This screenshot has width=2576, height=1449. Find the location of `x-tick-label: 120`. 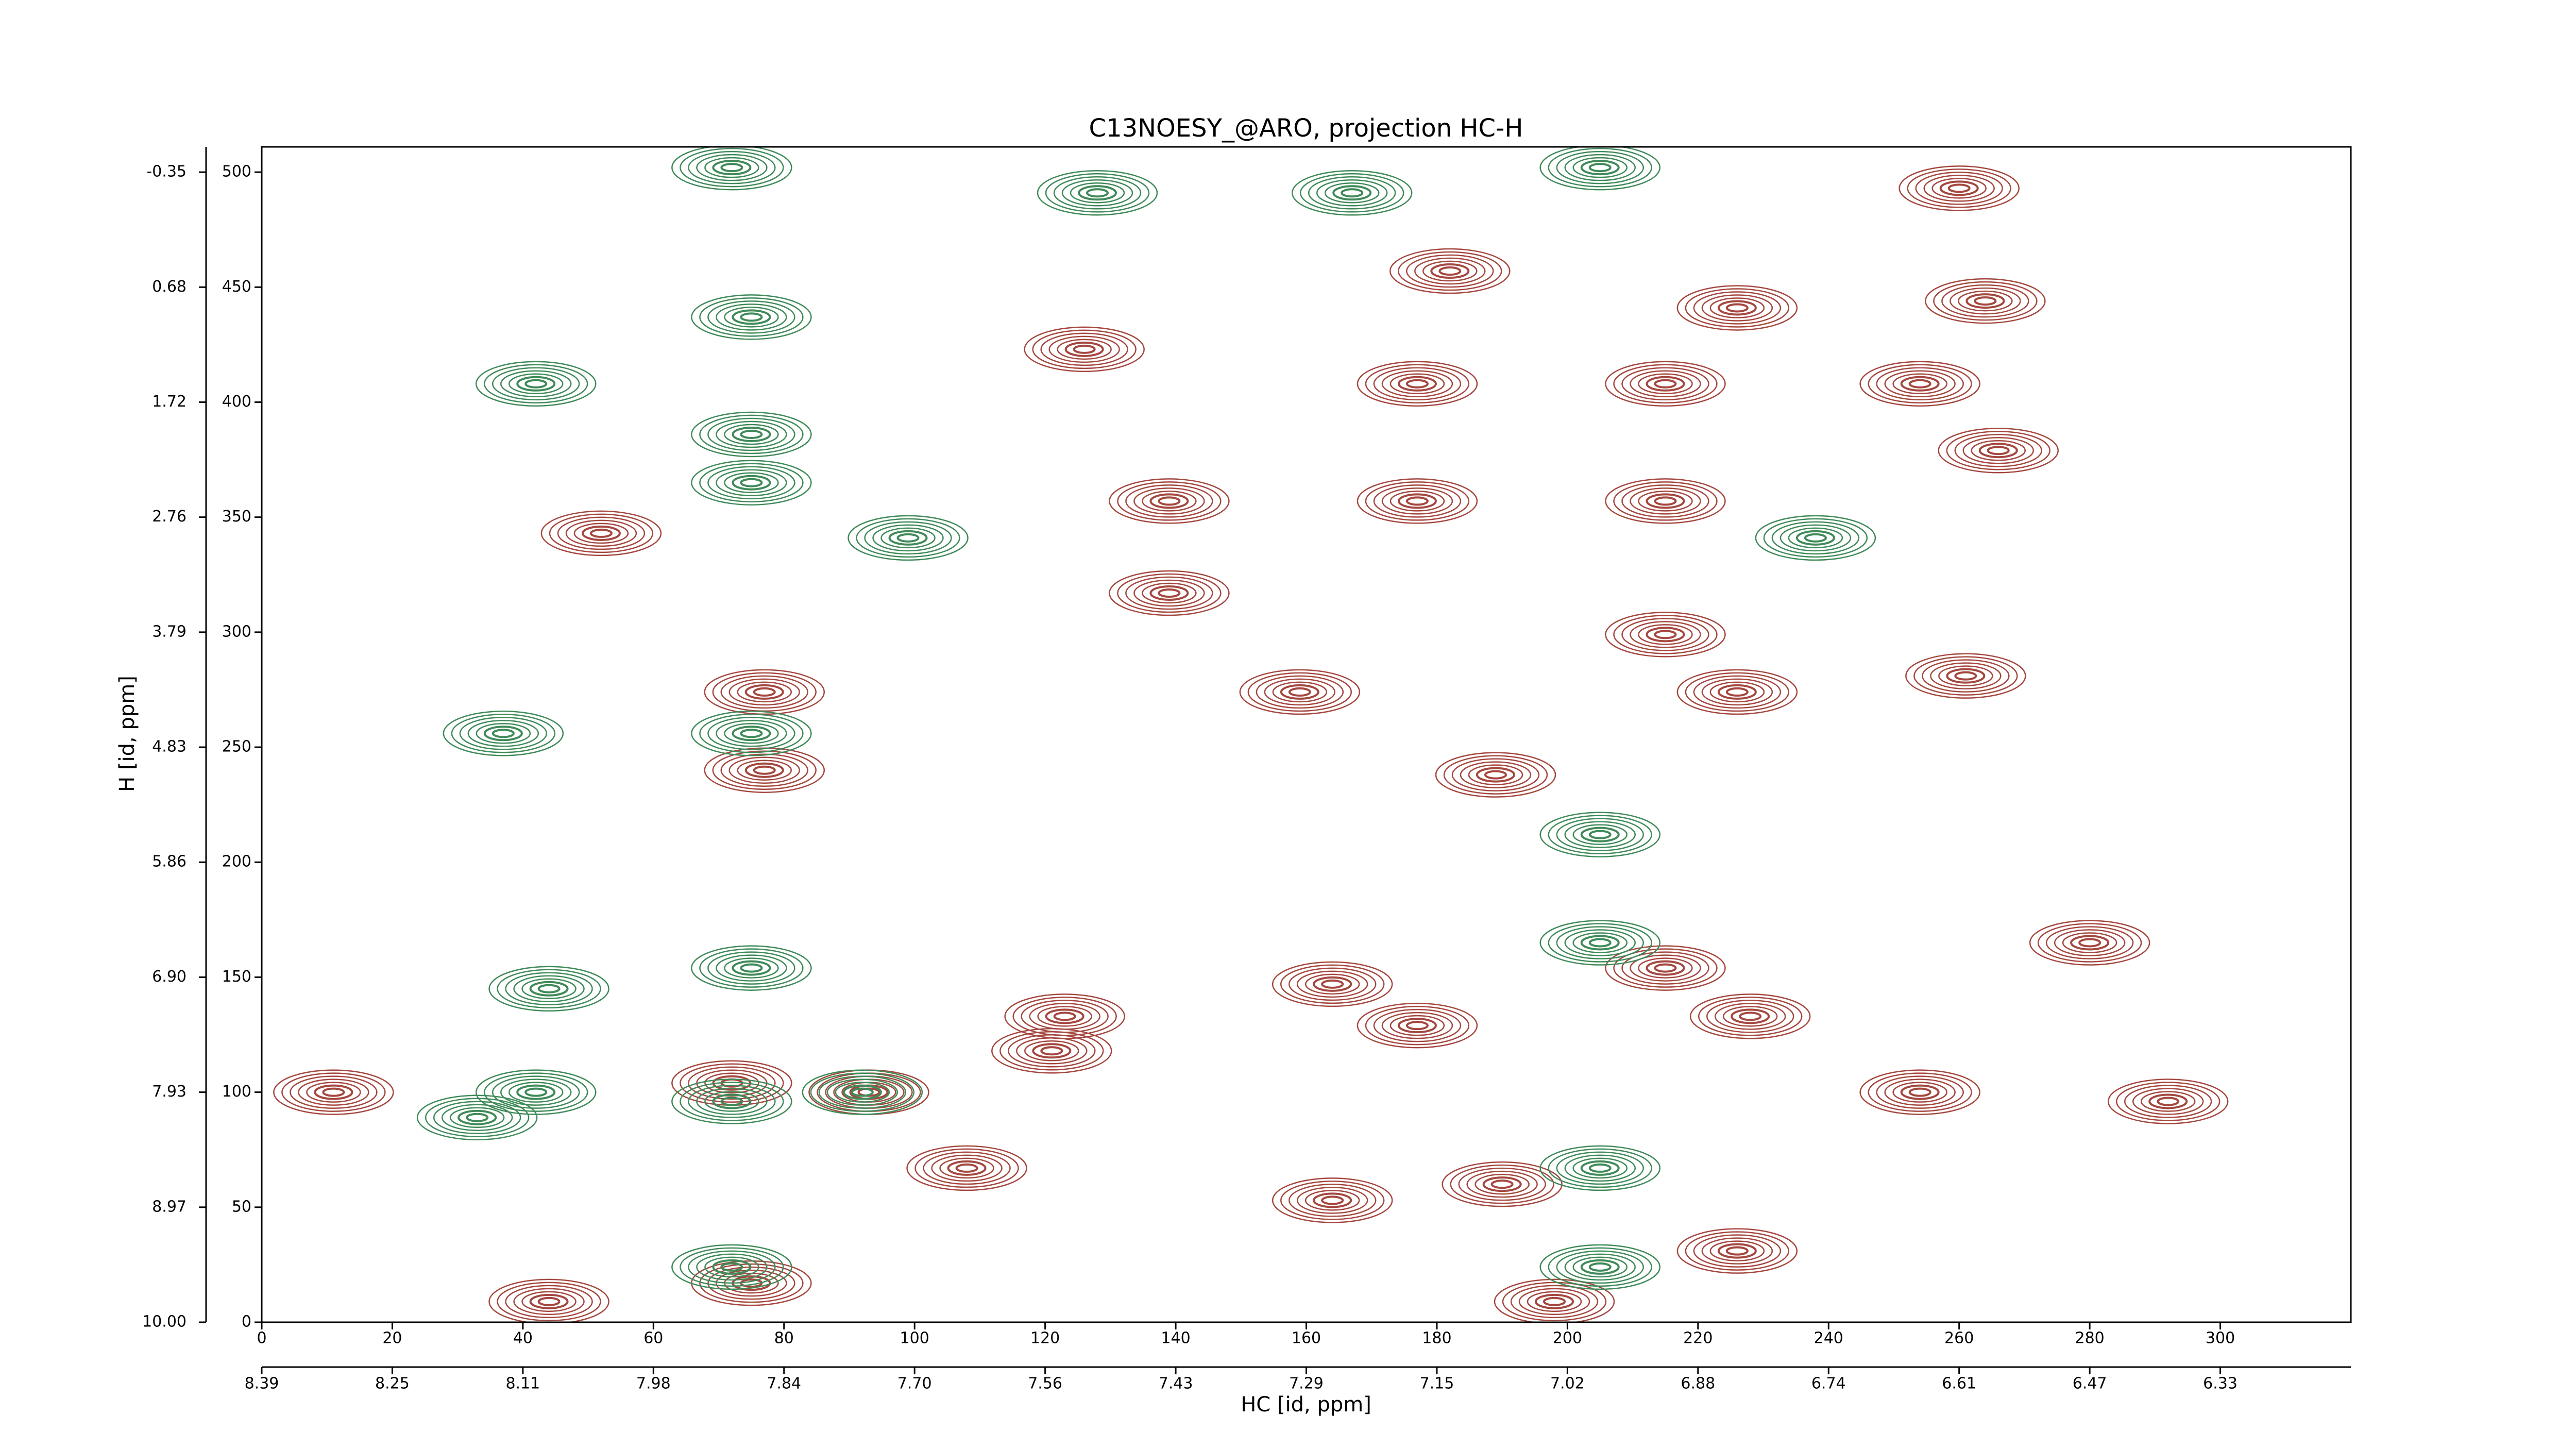

x-tick-label: 120 is located at coordinates (1045, 1338).